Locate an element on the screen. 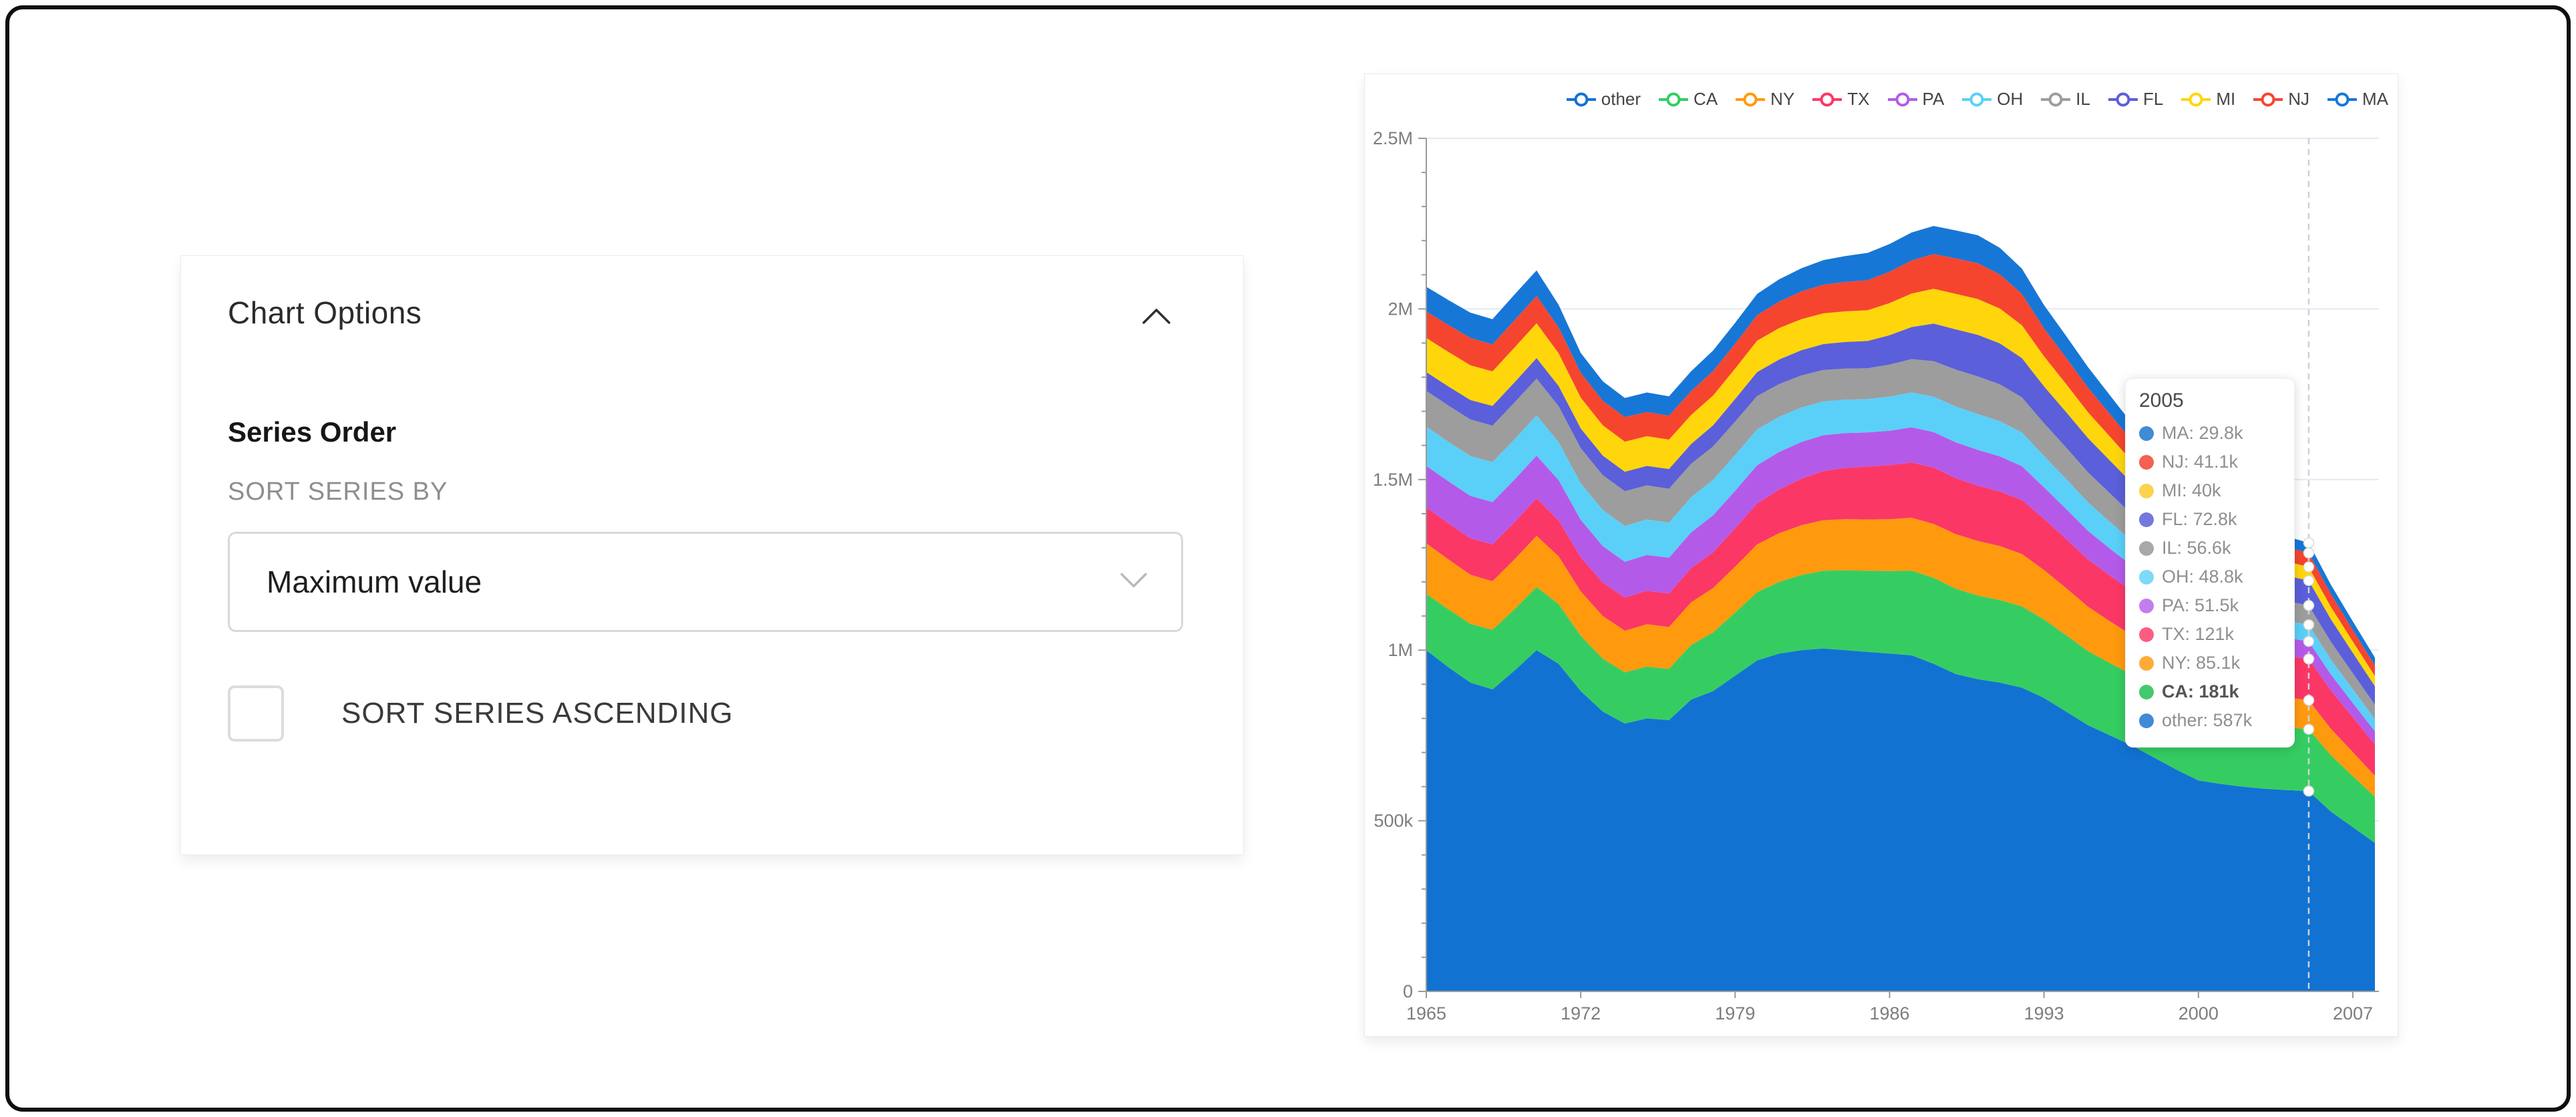 The image size is (2576, 1117). collapse-panel-button is located at coordinates (1156, 316).